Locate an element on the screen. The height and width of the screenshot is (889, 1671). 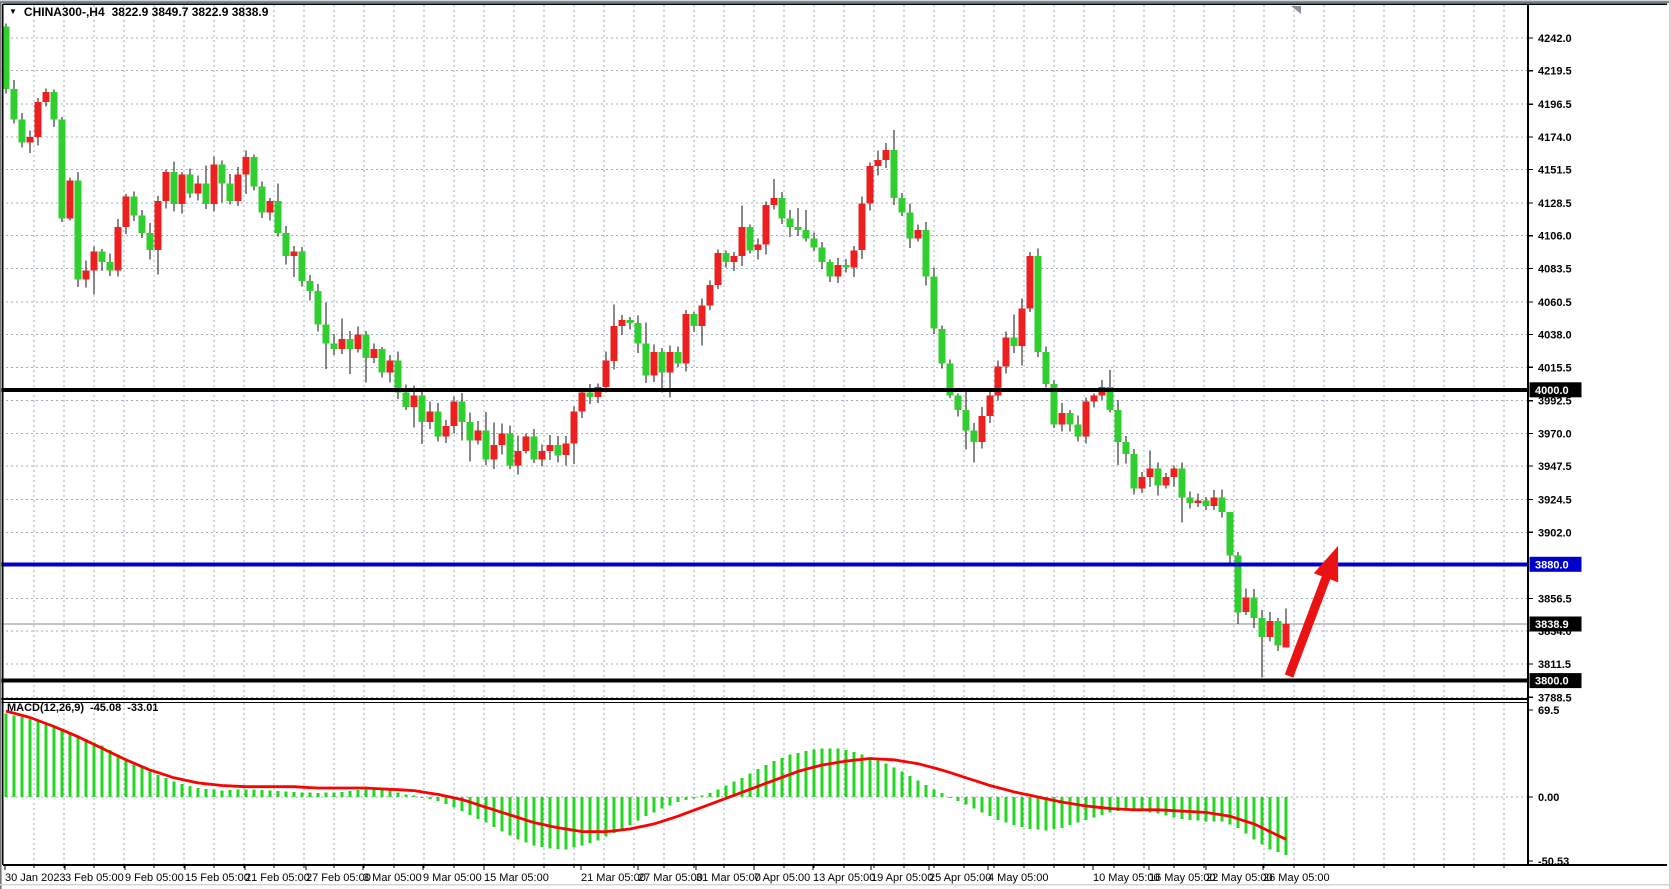
time-tick-label: 19 Apr 05:00 is located at coordinates (902, 878).